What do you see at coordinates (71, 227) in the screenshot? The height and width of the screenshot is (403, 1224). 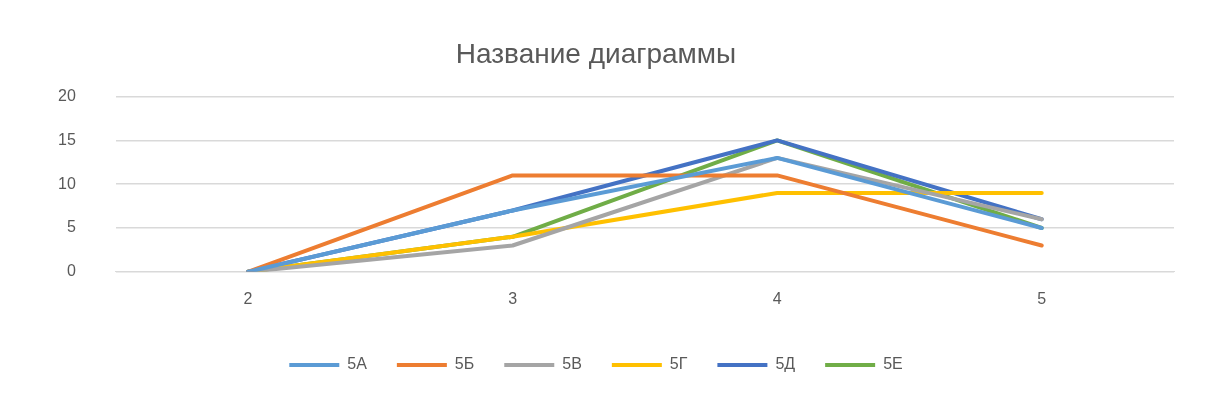 I see `y-tick-label: 5` at bounding box center [71, 227].